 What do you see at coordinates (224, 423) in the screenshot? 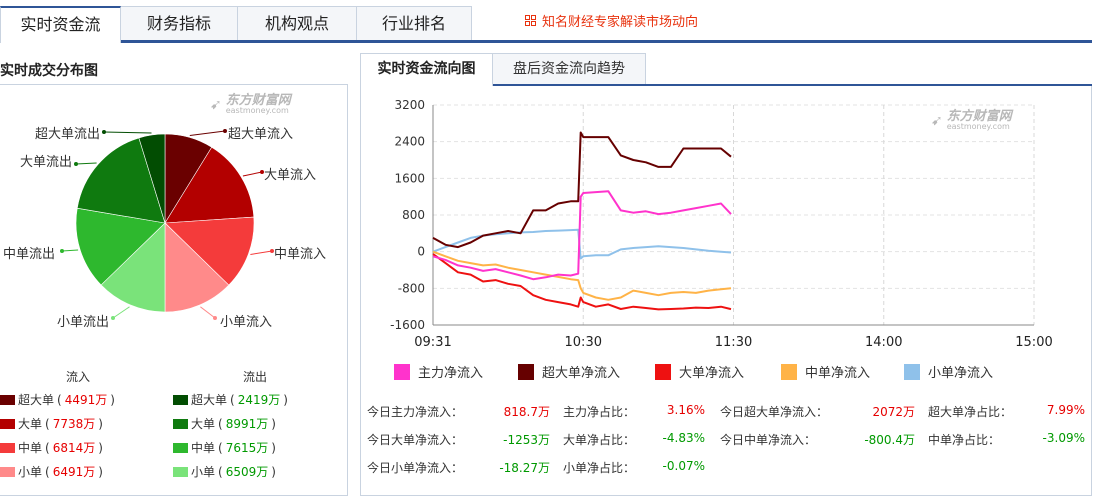
I see `legend-outflow-big: 大单(8991万)` at bounding box center [224, 423].